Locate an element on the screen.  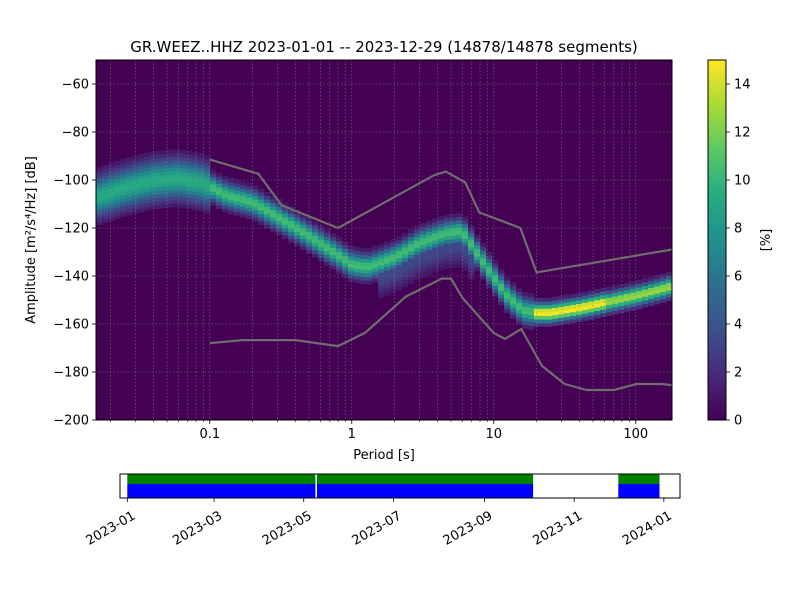
x-axis: 0.1 1 10 100 is located at coordinates (379, 431).